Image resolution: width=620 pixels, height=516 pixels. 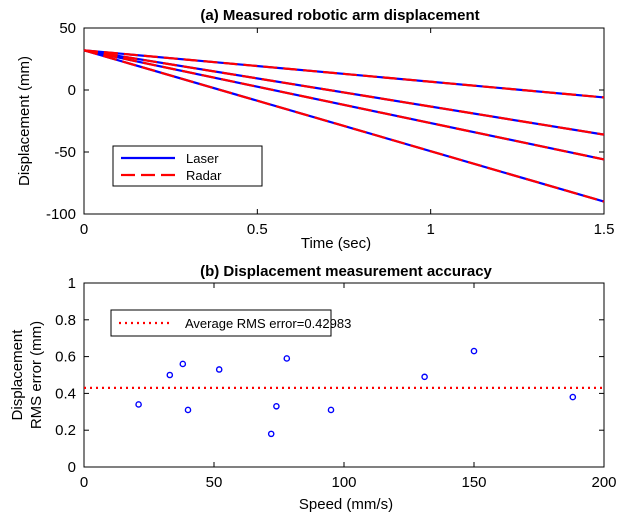 I want to click on panel-a-ytick-label: -50, so click(x=65, y=152).